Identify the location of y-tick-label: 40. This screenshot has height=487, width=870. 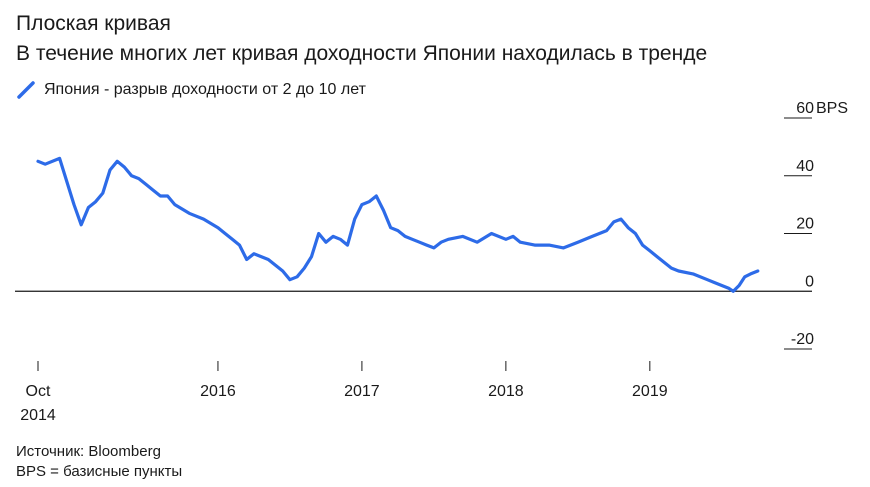
(805, 166).